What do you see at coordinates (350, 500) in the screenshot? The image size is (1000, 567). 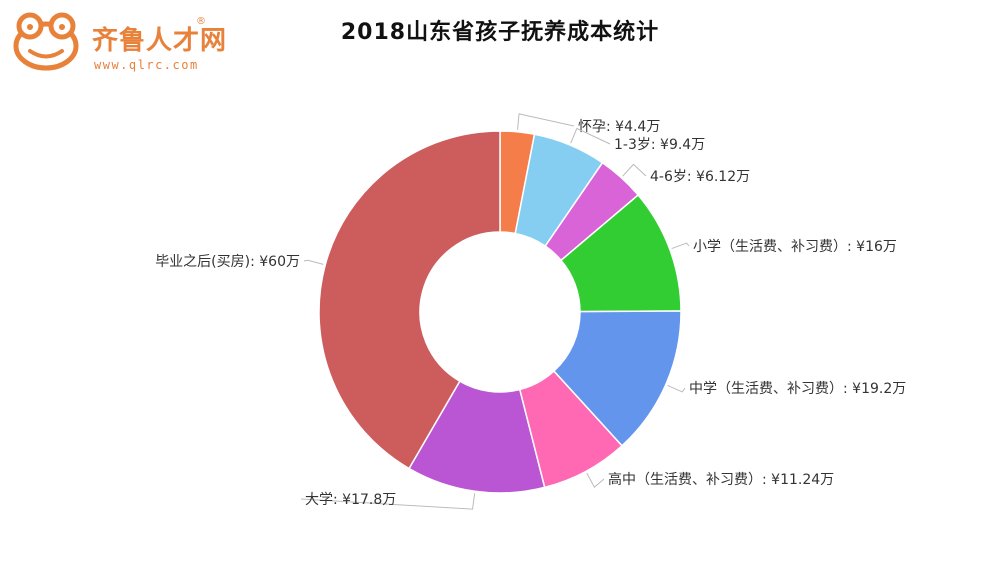 I see `slice-label-6: 大学: ¥17.8万` at bounding box center [350, 500].